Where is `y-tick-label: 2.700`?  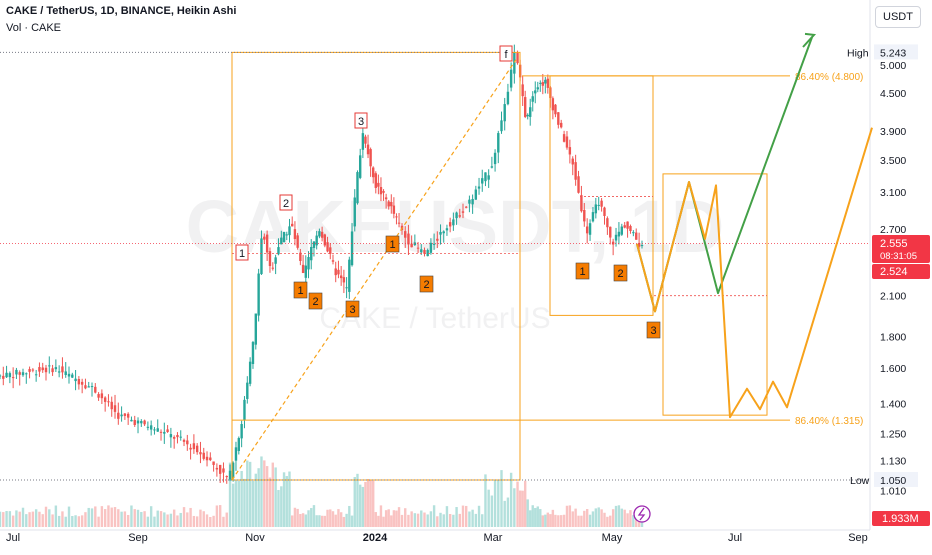
y-tick-label: 2.700 is located at coordinates (893, 230).